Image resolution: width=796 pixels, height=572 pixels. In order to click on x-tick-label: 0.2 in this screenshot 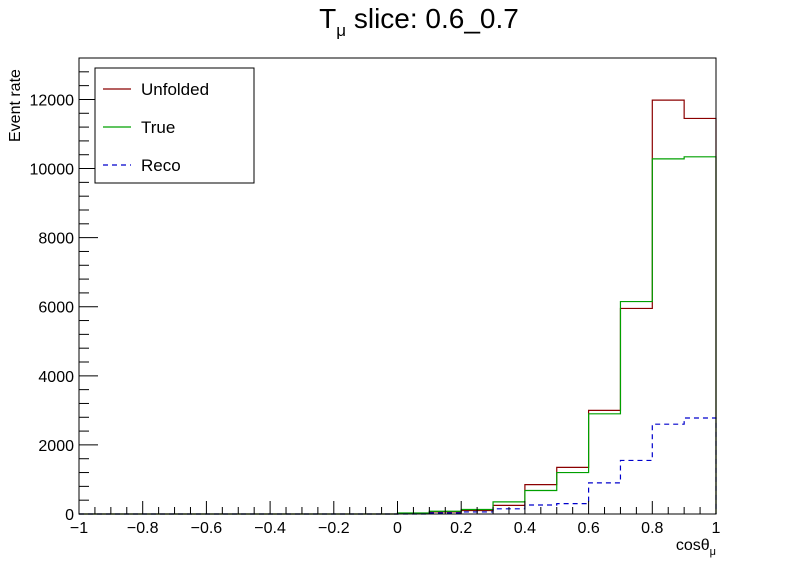, I will do `click(461, 528)`.